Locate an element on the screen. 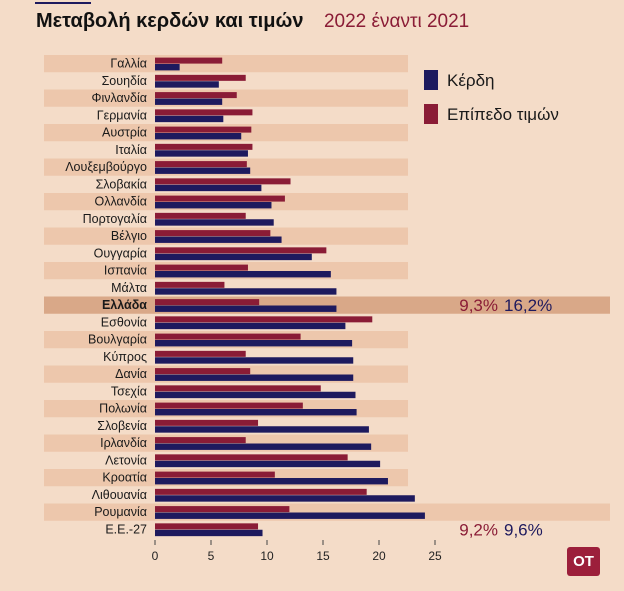 This screenshot has width=624, height=591. x-tick-label: 0 is located at coordinates (155, 556).